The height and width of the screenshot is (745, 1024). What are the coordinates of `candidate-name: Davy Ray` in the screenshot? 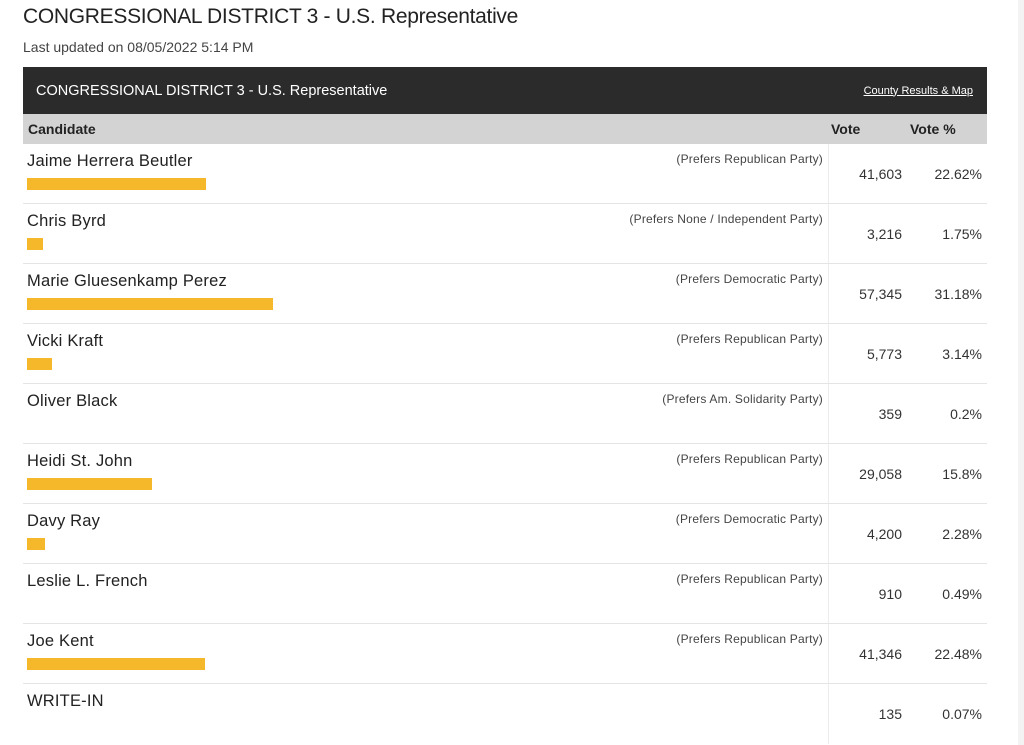 It's located at (64, 521).